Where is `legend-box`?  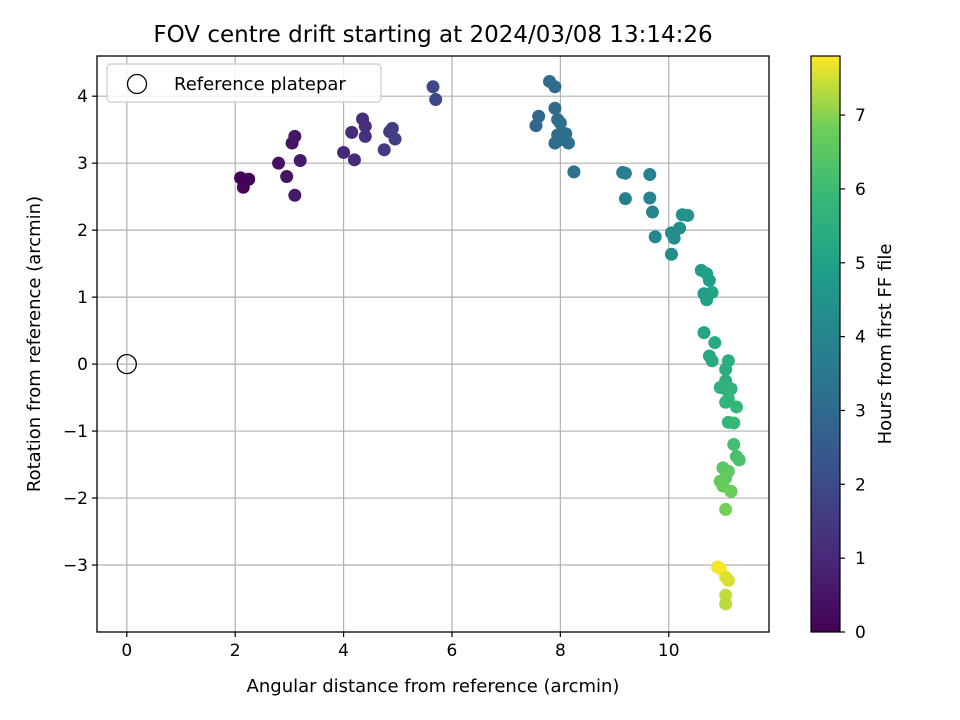
legend-box is located at coordinates (244, 83).